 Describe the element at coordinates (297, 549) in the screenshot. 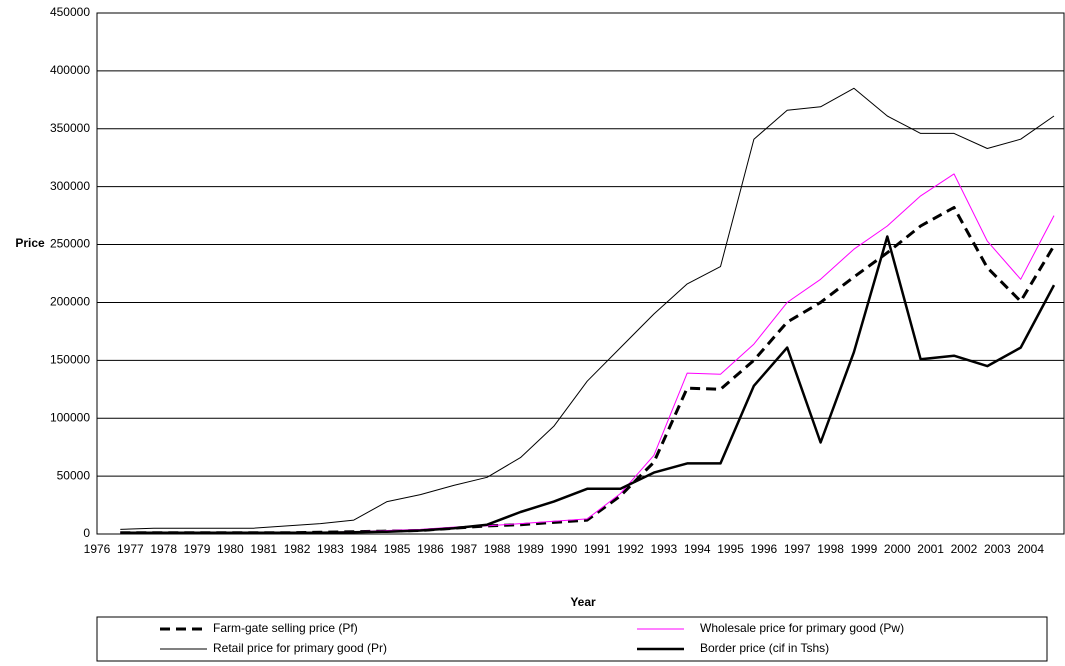

I see `x-tick-label: 1982` at that location.